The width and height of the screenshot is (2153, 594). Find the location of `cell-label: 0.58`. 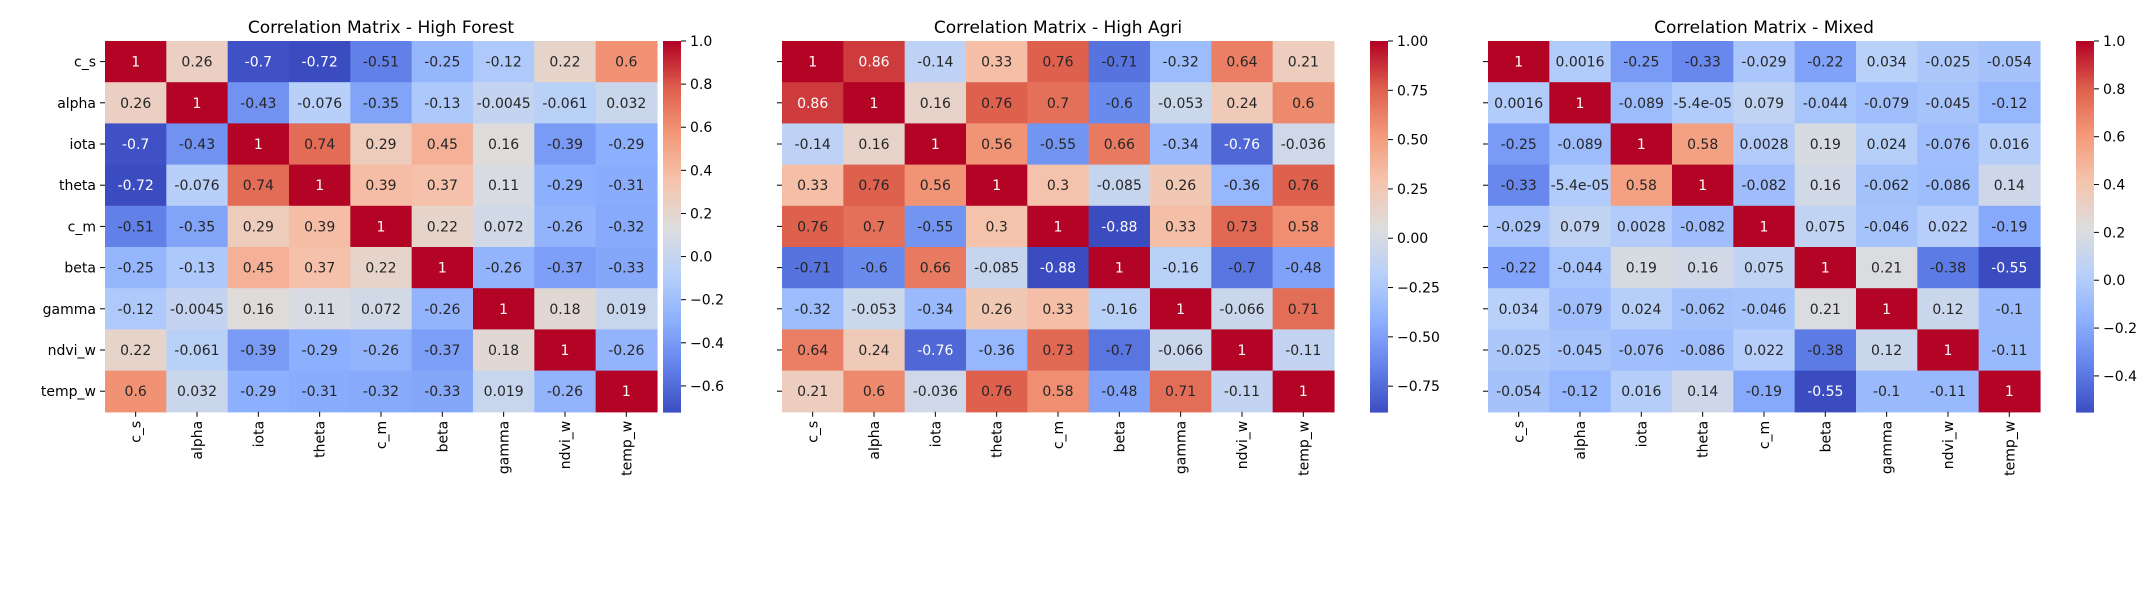

cell-label: 0.58 is located at coordinates (1641, 186).